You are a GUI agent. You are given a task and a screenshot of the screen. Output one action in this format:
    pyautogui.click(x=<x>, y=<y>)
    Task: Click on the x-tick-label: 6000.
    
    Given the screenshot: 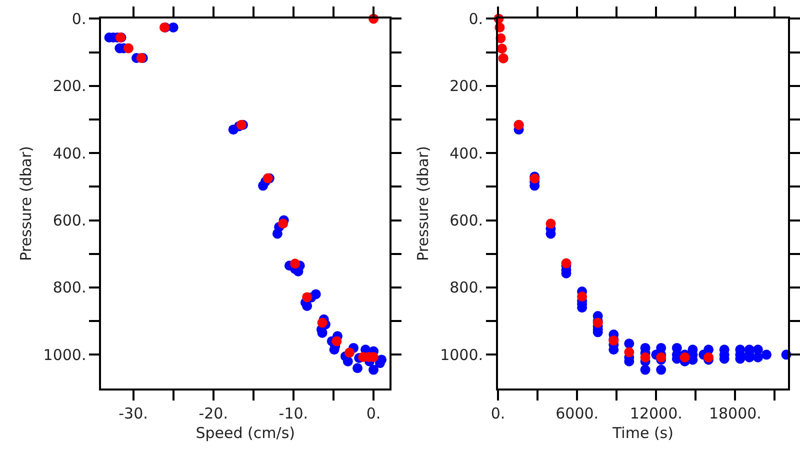 What is the action you would take?
    pyautogui.click(x=577, y=413)
    